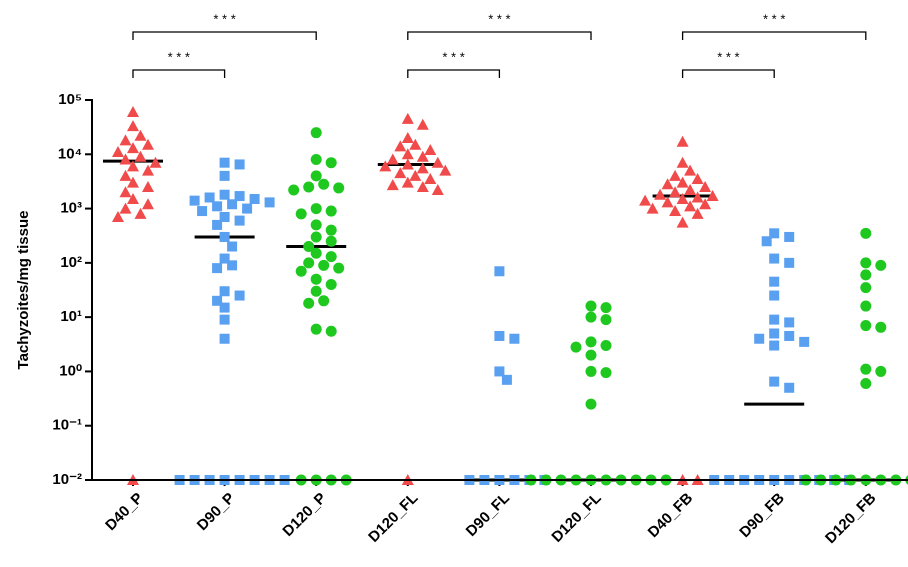 This screenshot has height=567, width=908. What do you see at coordinates (70, 99) in the screenshot?
I see `y-tick-label: 10⁵` at bounding box center [70, 99].